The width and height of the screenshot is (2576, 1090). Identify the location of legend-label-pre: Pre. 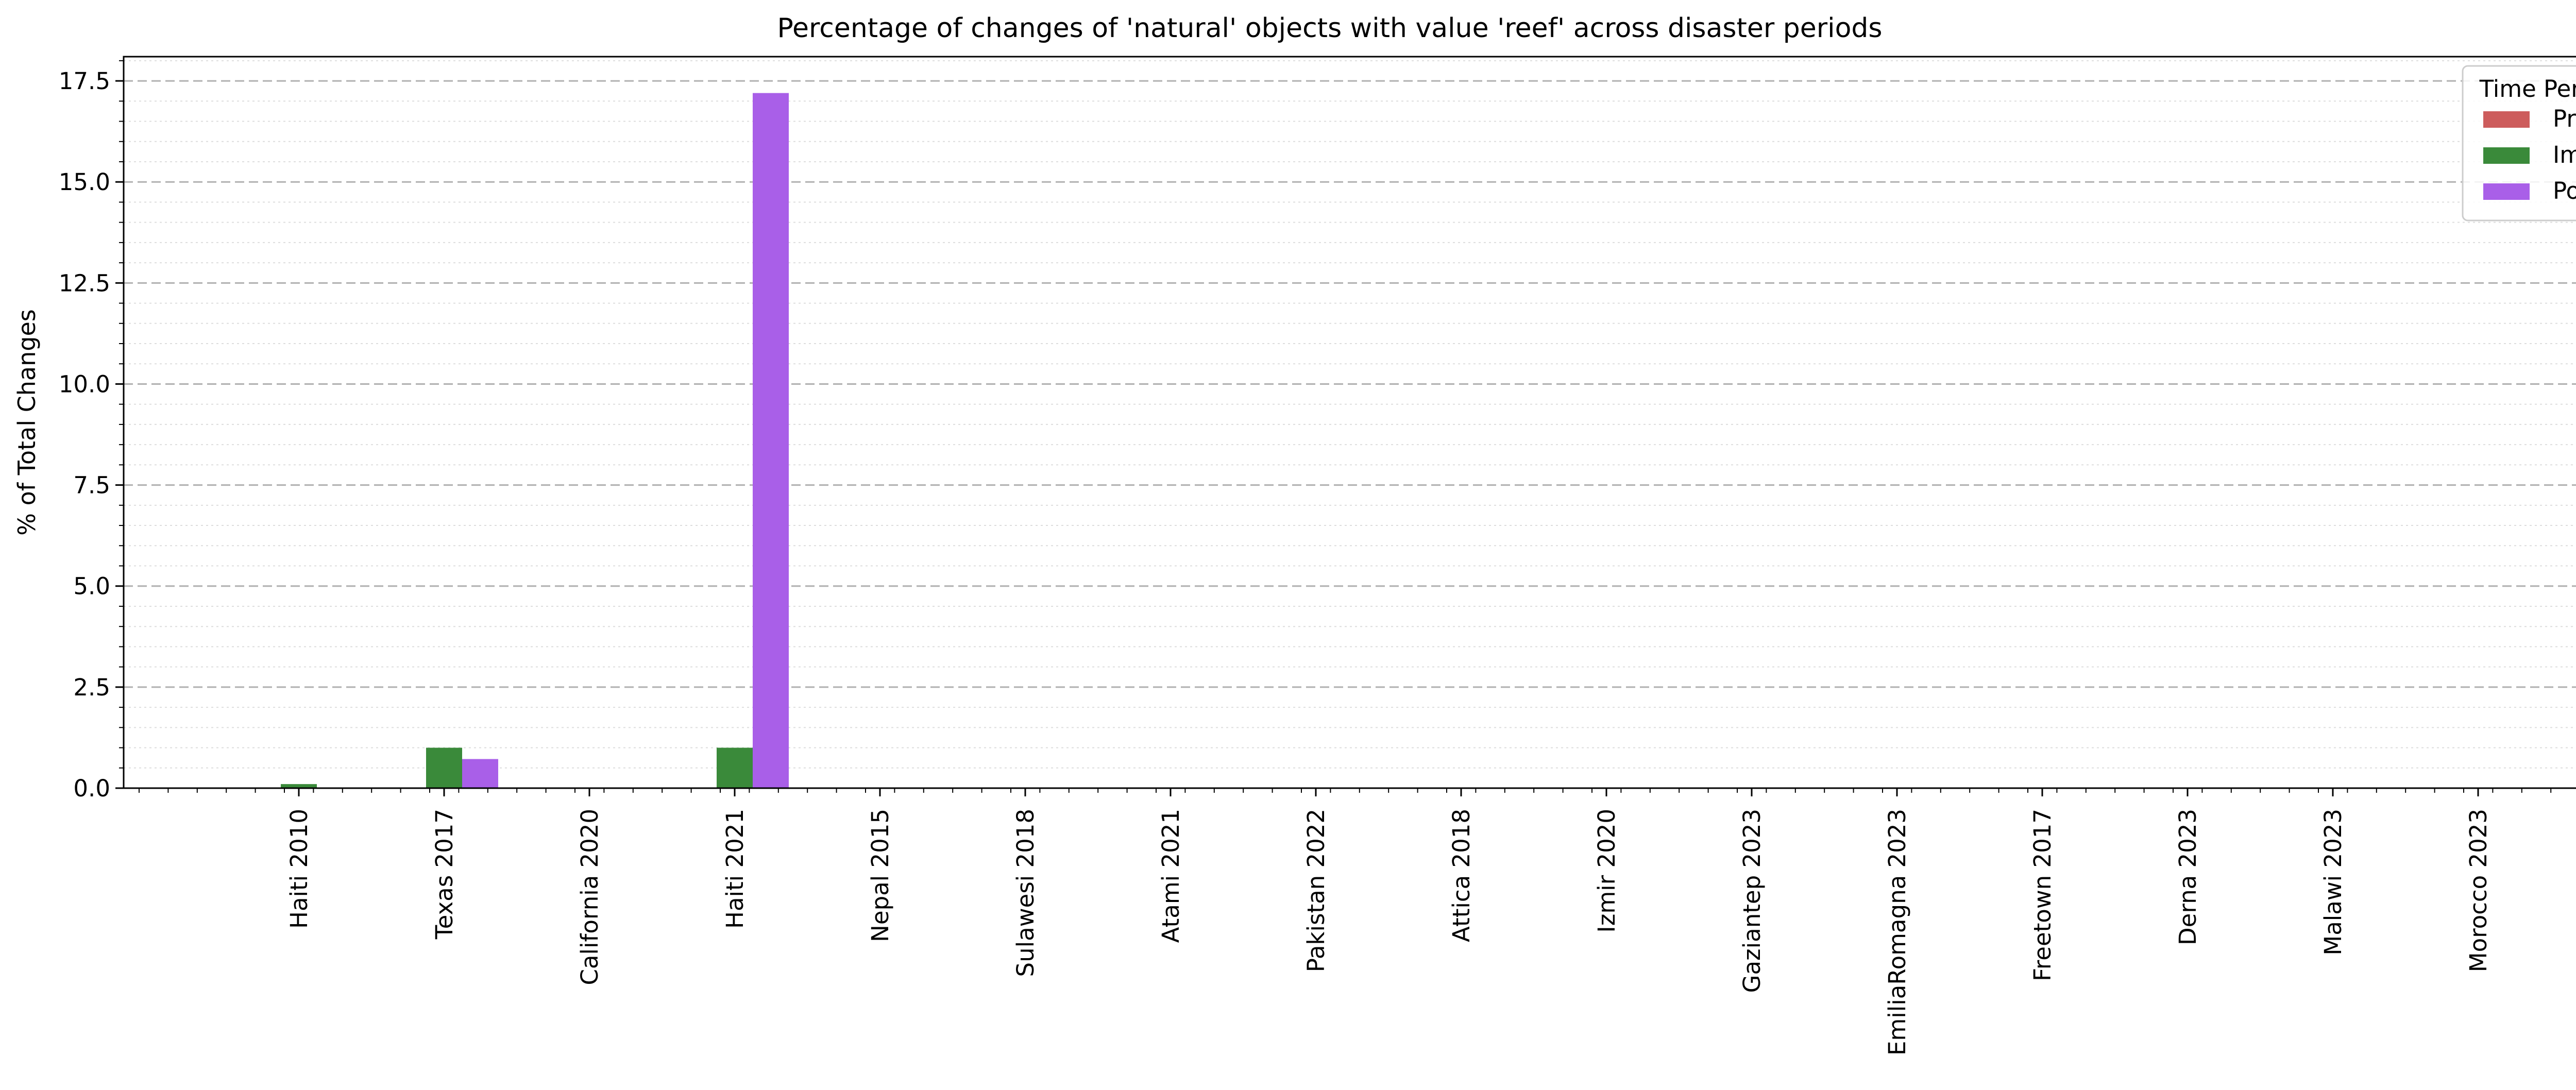
(2564, 119).